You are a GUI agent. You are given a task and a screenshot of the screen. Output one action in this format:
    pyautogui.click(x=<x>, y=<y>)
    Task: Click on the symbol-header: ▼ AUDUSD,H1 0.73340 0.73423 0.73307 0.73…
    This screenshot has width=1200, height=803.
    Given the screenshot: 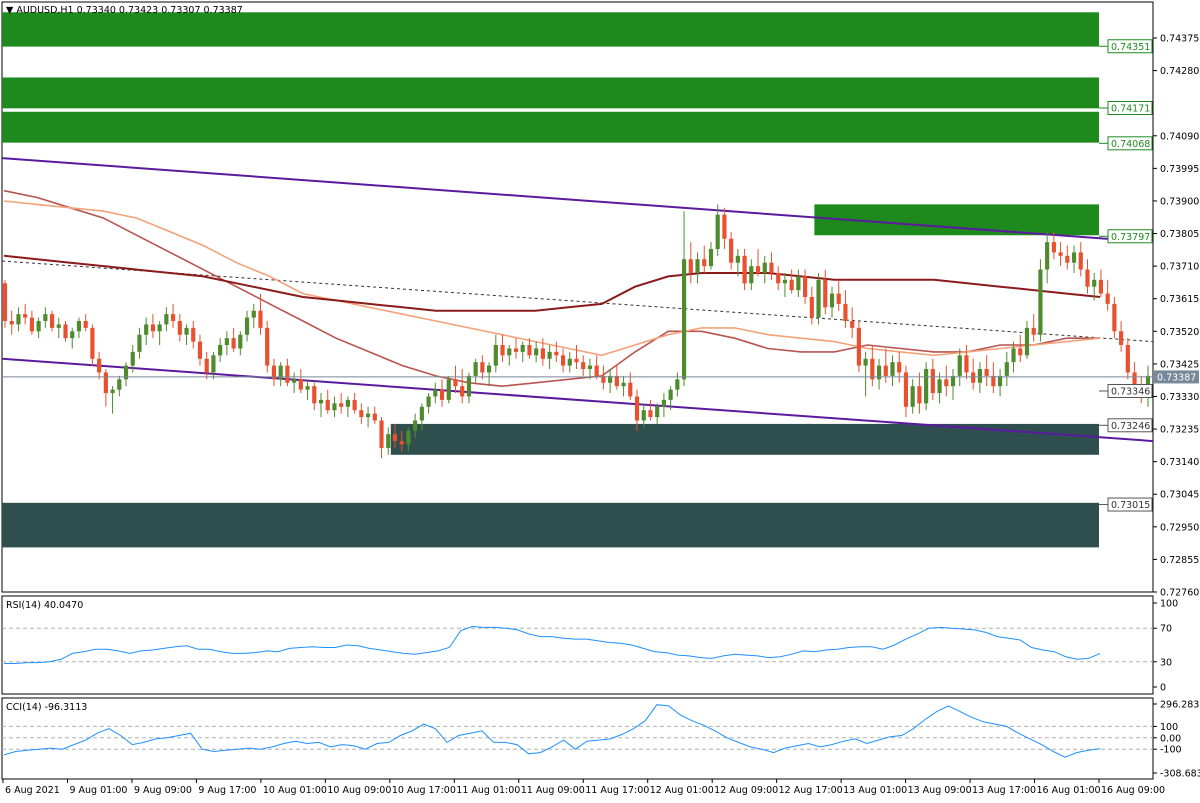 What is the action you would take?
    pyautogui.click(x=124, y=10)
    